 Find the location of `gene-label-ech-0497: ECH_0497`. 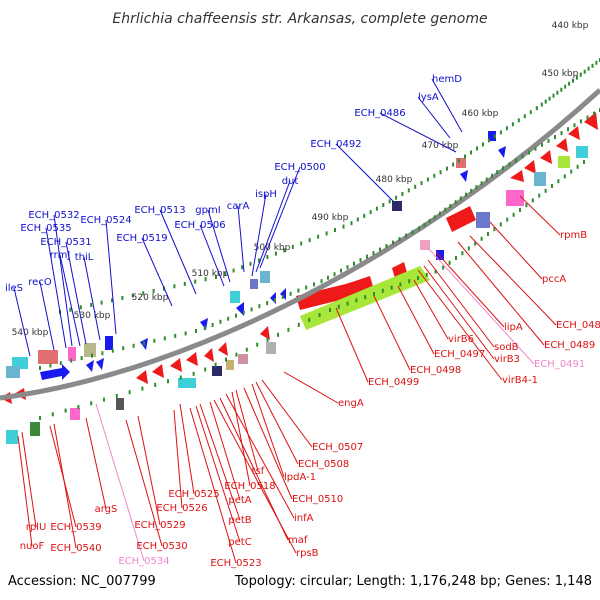

gene-label-ech-0497: ECH_0497 is located at coordinates (459, 354).